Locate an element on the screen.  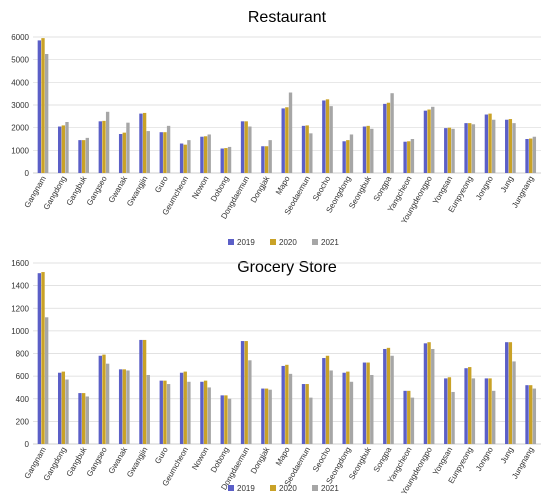
grocery-y-tick-label: 800 is located at coordinates (23, 354).